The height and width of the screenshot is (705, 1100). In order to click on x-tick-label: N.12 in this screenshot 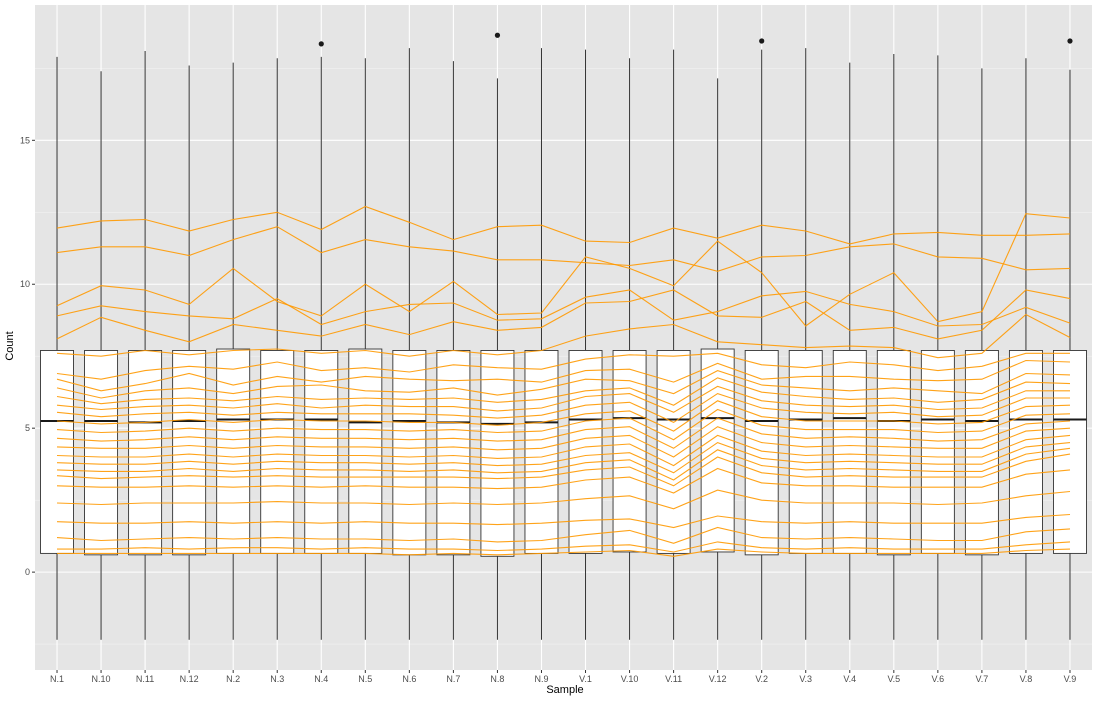, I will do `click(189, 679)`.